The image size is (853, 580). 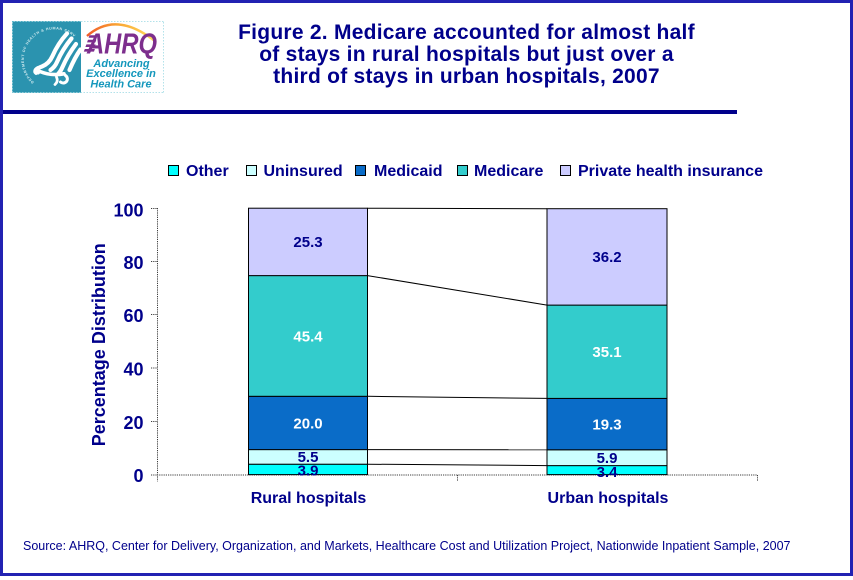 I want to click on svg-text: 80, so click(x=133, y=263).